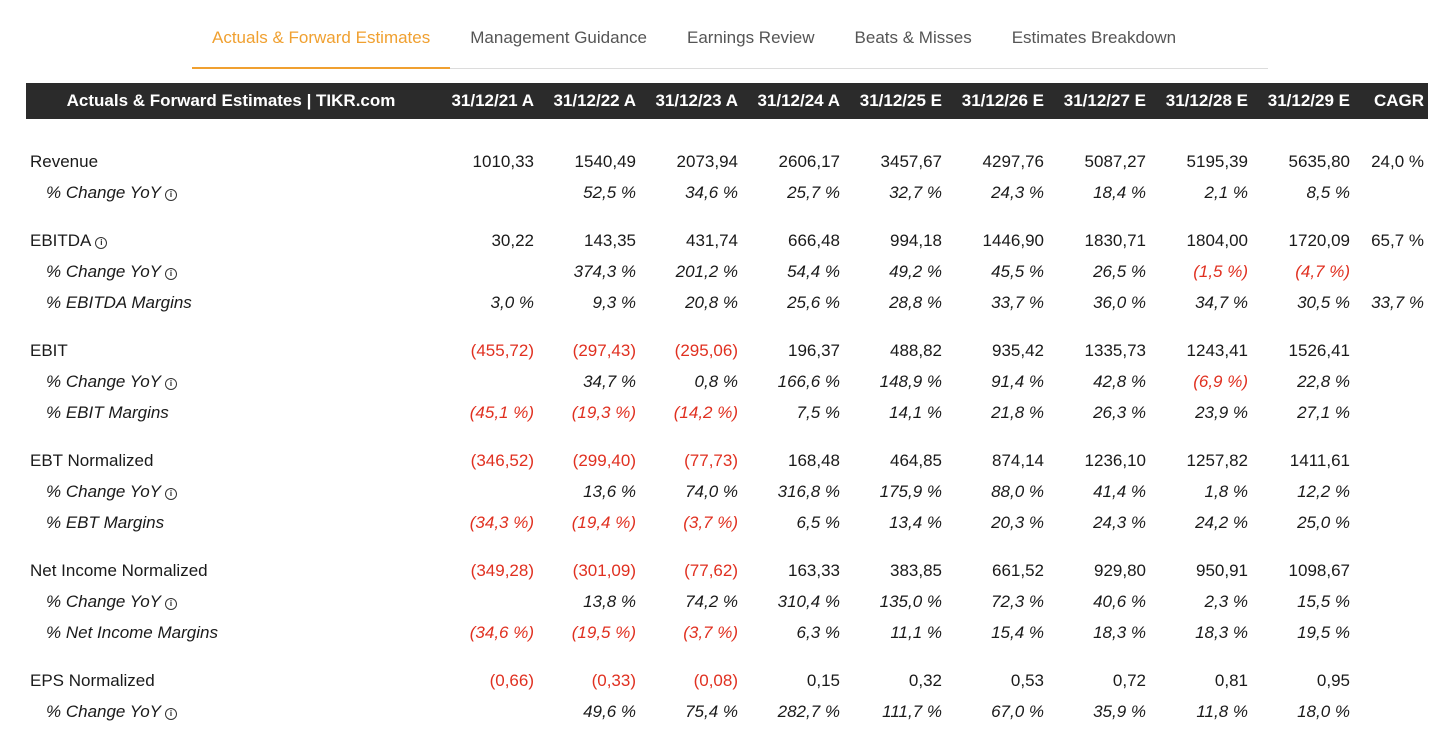 This screenshot has height=730, width=1456. I want to click on table-cell: 54,4 %, so click(813, 271).